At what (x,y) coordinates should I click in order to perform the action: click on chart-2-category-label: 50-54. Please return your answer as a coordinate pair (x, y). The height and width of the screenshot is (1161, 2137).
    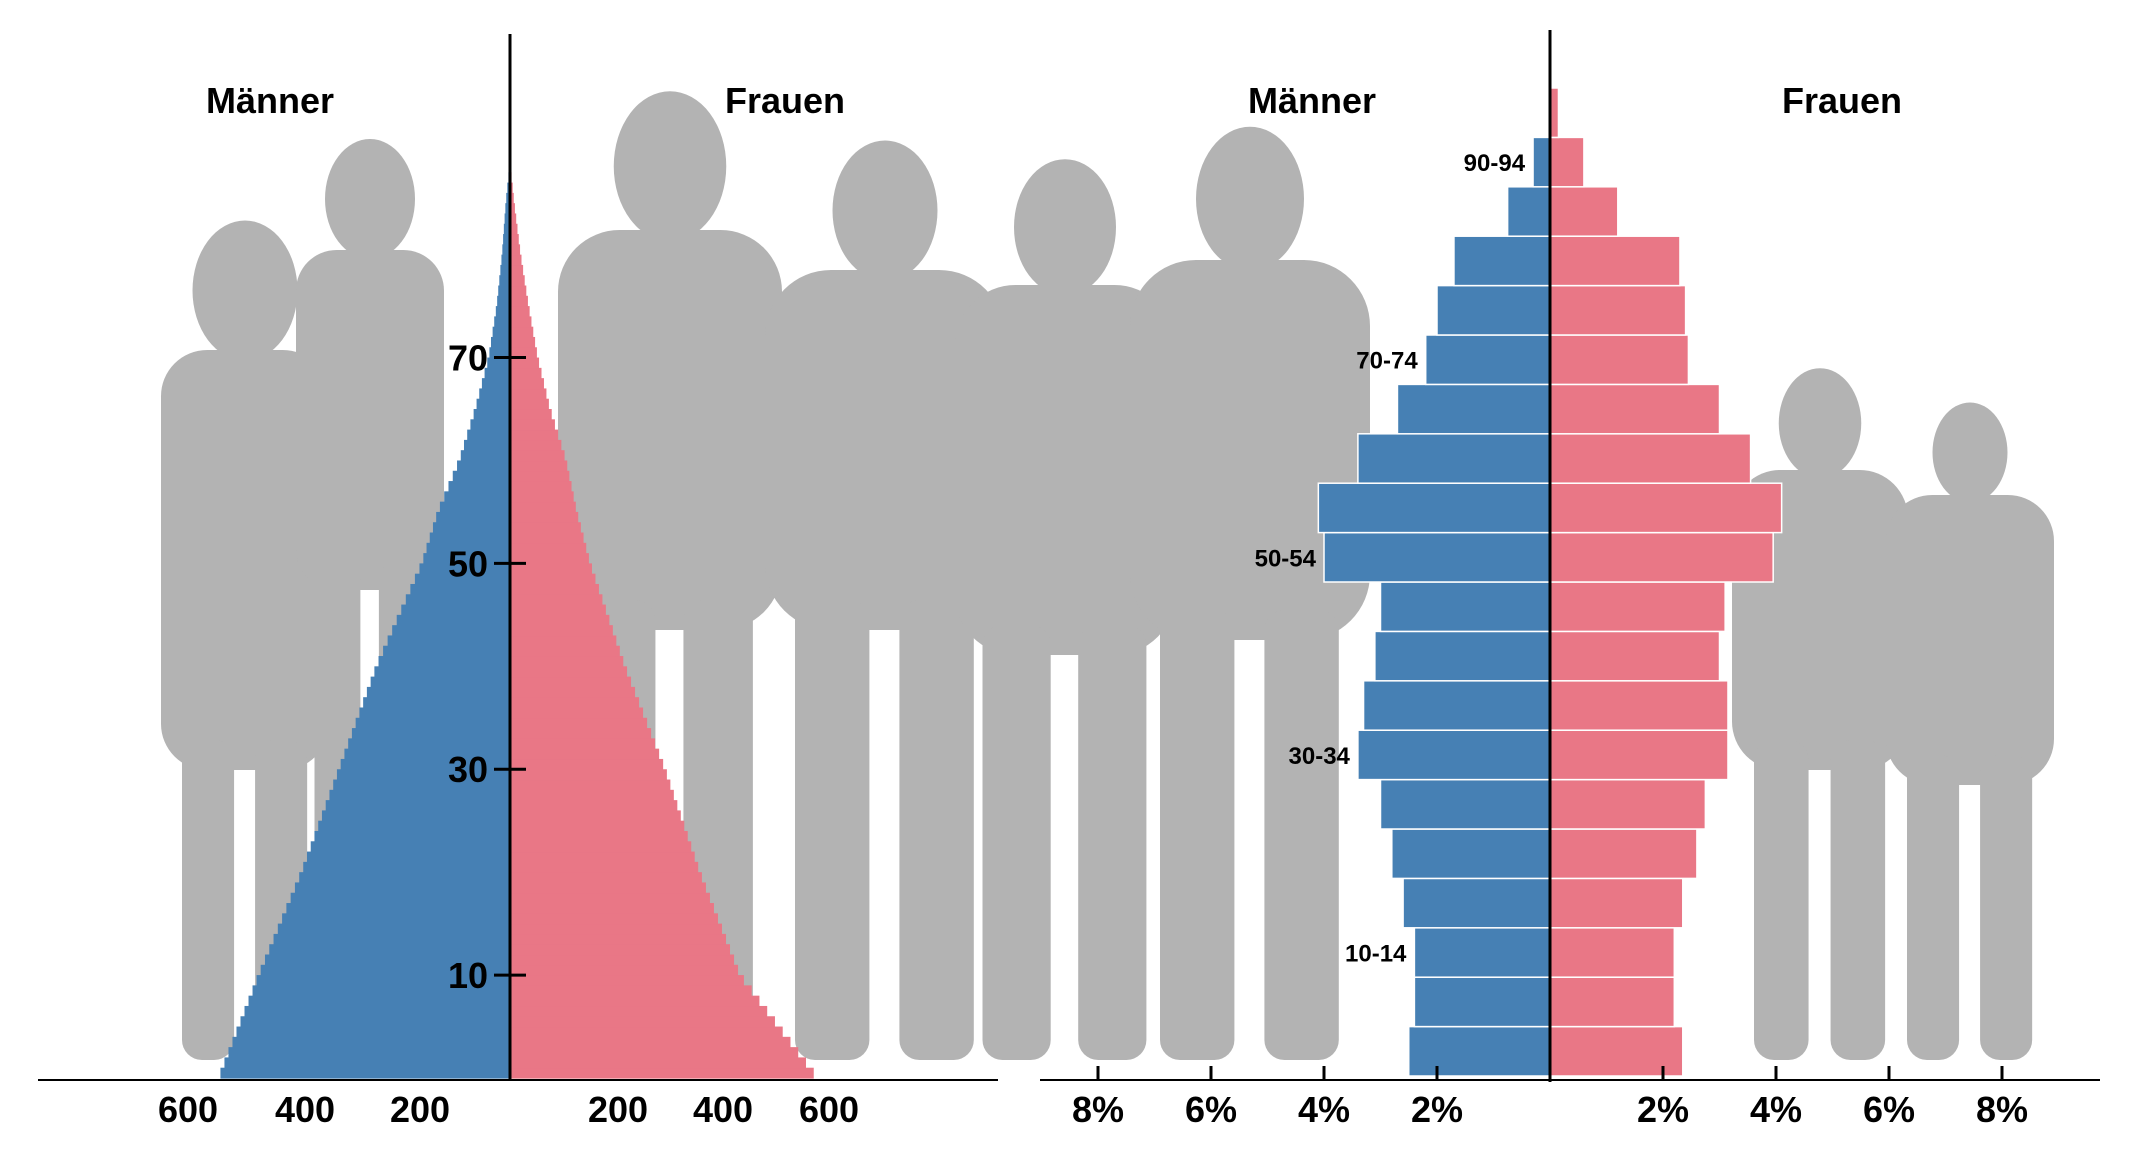
    Looking at the image, I should click on (1286, 558).